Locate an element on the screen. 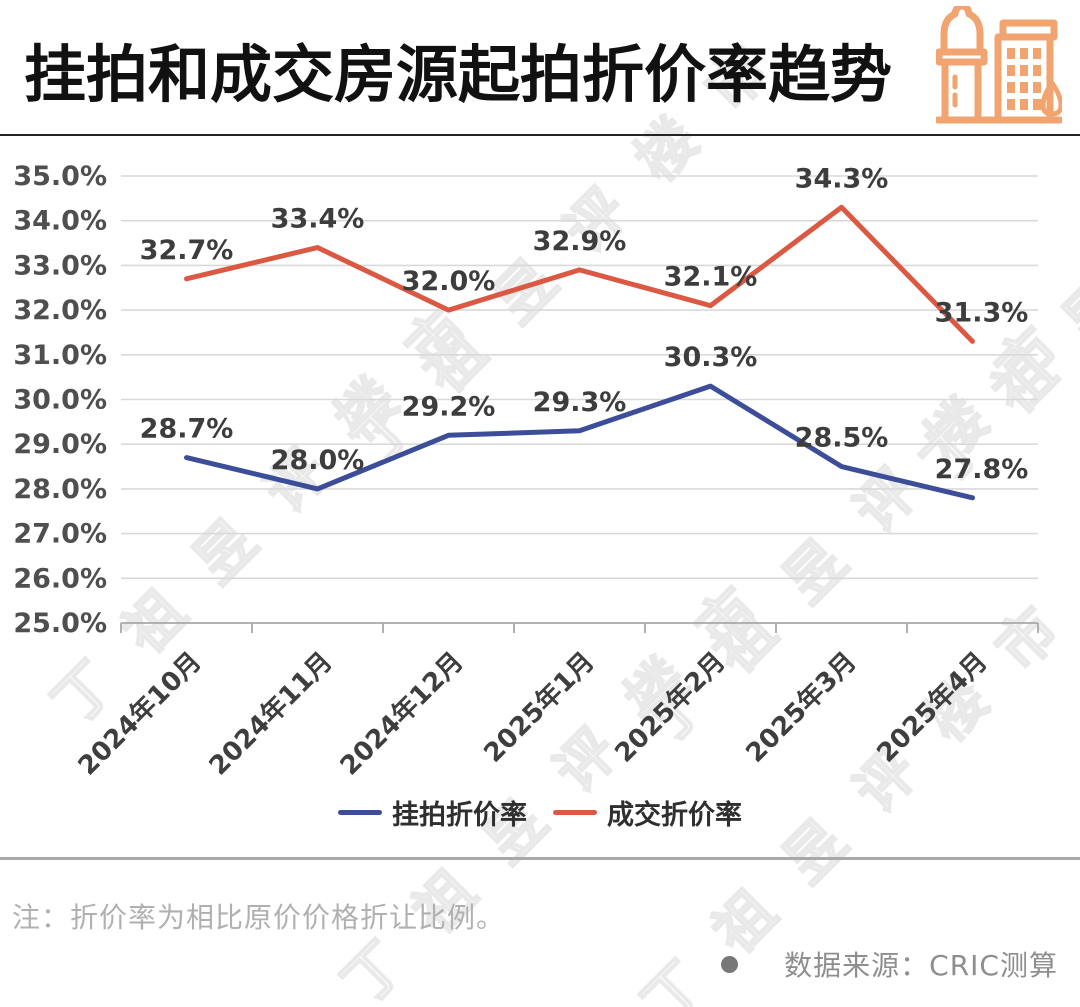  legend-line-swatch-listed is located at coordinates (360, 812).